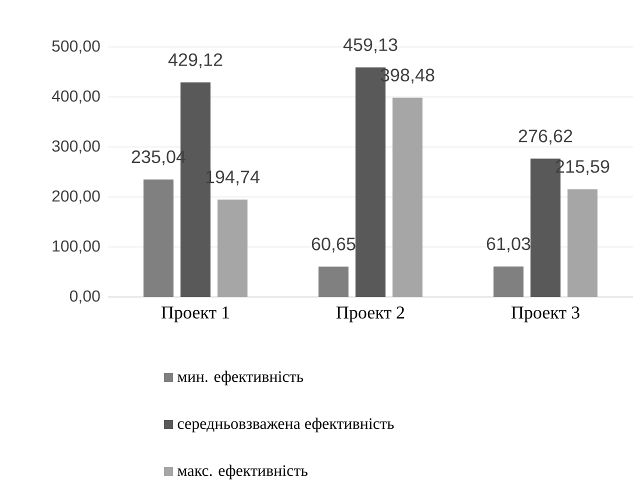 Image resolution: width=638 pixels, height=492 pixels. What do you see at coordinates (76, 197) in the screenshot?
I see `y-tick-label: 200,00` at bounding box center [76, 197].